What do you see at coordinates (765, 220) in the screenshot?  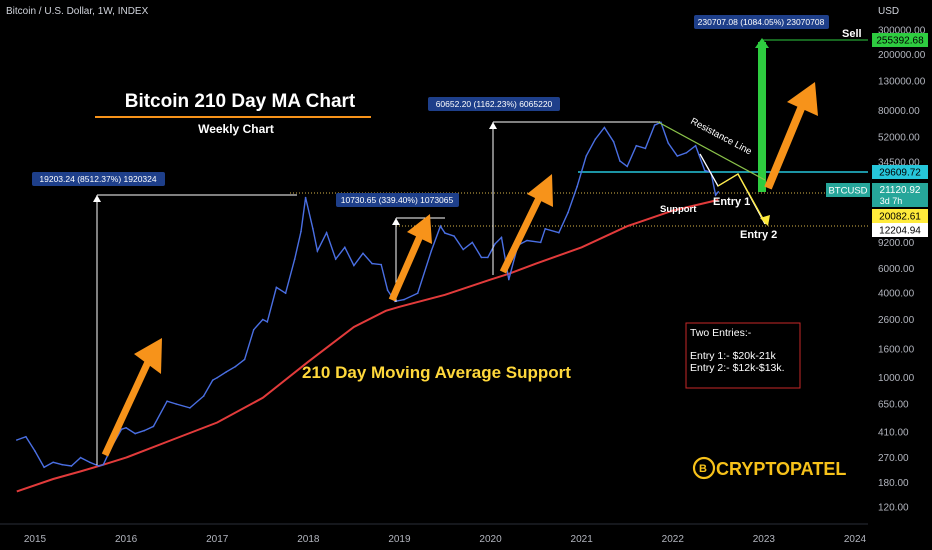 I see `projection-arrowhead` at bounding box center [765, 220].